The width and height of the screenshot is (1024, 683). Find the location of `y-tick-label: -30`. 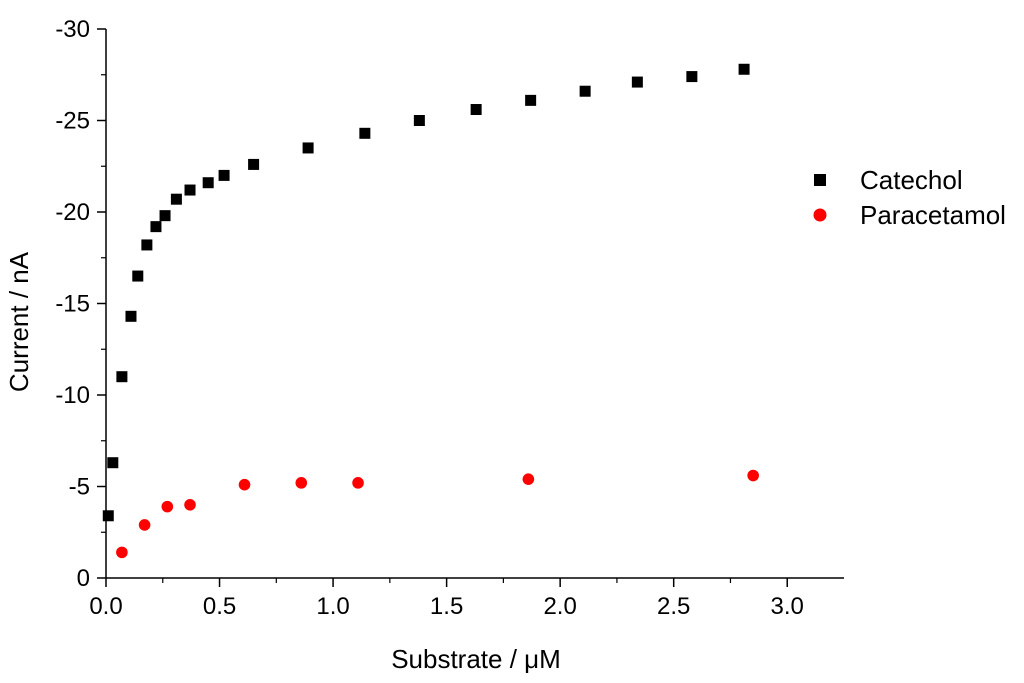

y-tick-label: -30 is located at coordinates (72, 29).